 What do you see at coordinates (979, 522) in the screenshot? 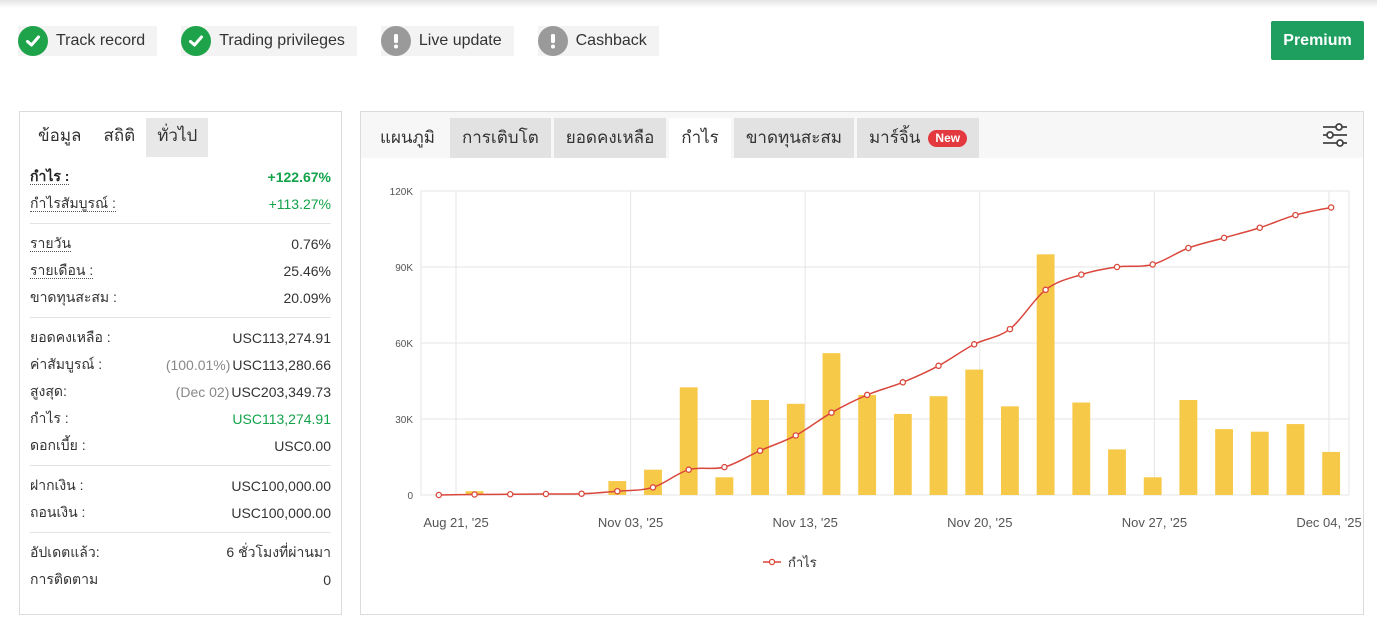
I see `x-tick-label: Nov 20, '25` at bounding box center [979, 522].